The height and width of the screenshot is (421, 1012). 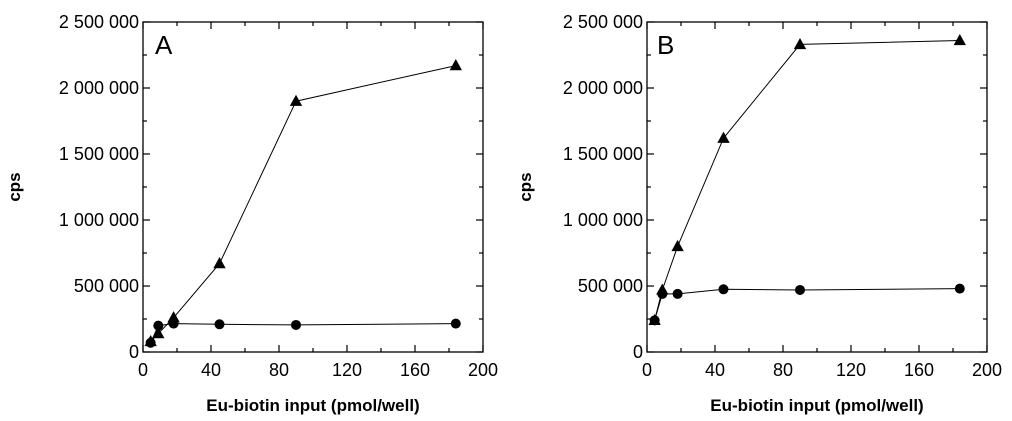 I want to click on panel-letter: A, so click(x=164, y=45).